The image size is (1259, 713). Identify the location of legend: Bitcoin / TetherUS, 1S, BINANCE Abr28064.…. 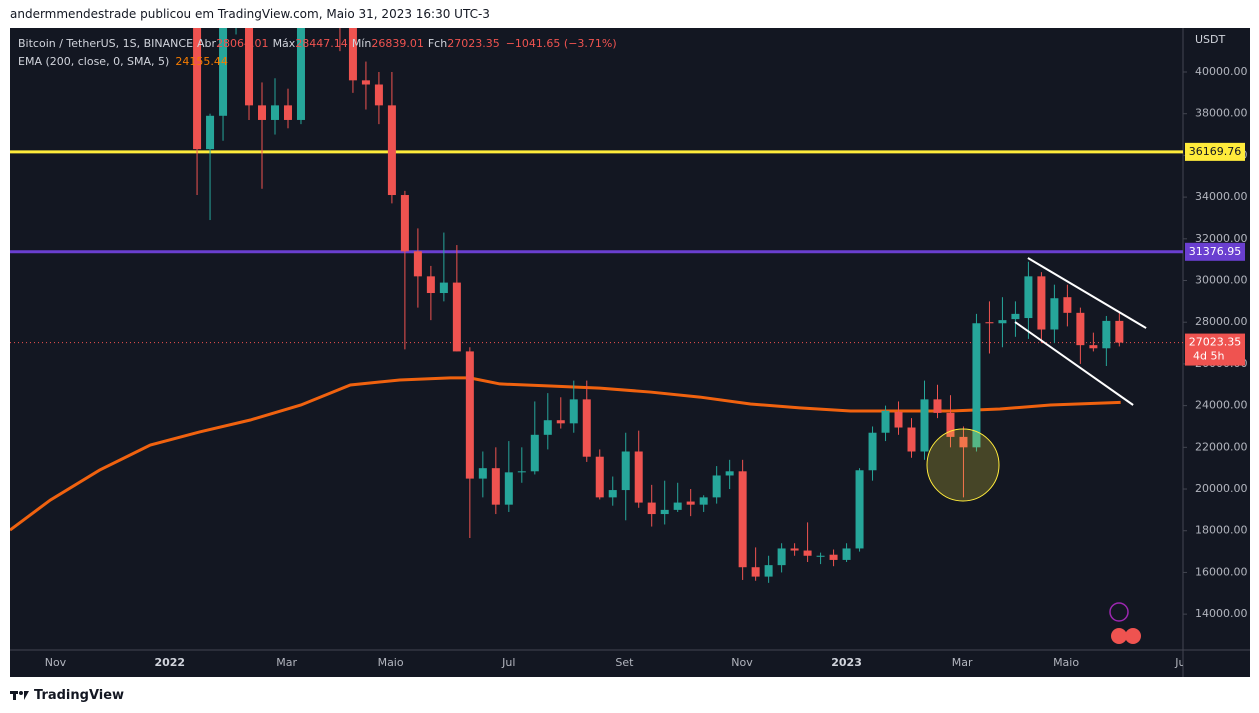
(317, 53).